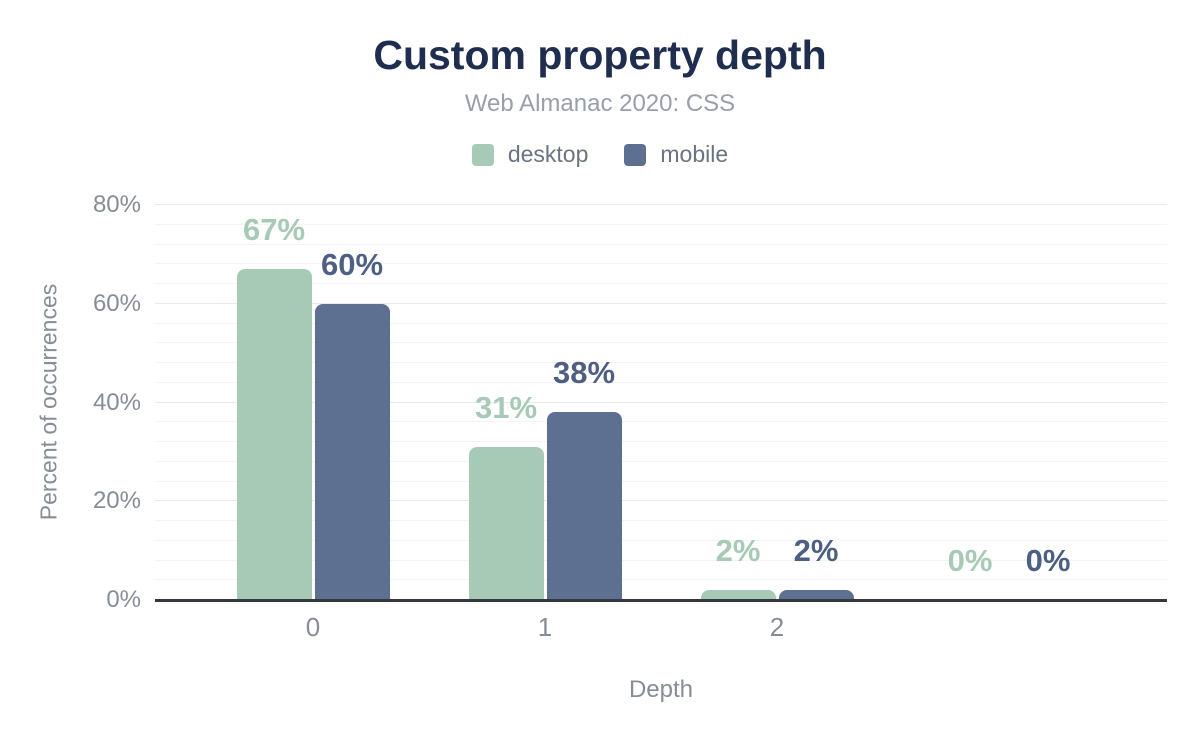 The height and width of the screenshot is (742, 1200). Describe the element at coordinates (116, 402) in the screenshot. I see `y-tick-label-40: 40%` at that location.